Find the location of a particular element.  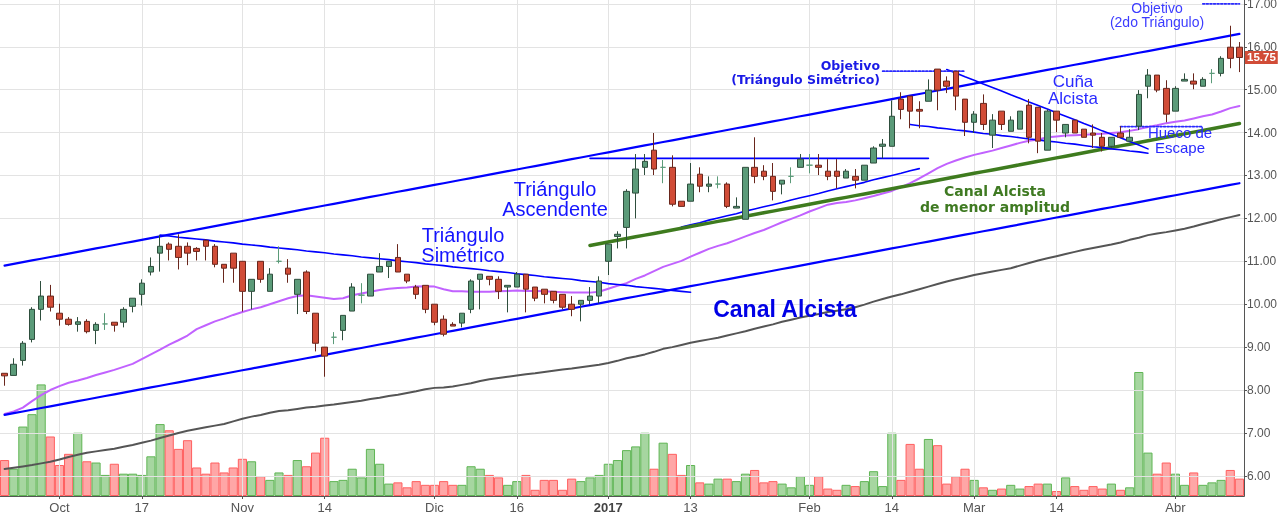

x-tick-label: Oct is located at coordinates (59, 507).